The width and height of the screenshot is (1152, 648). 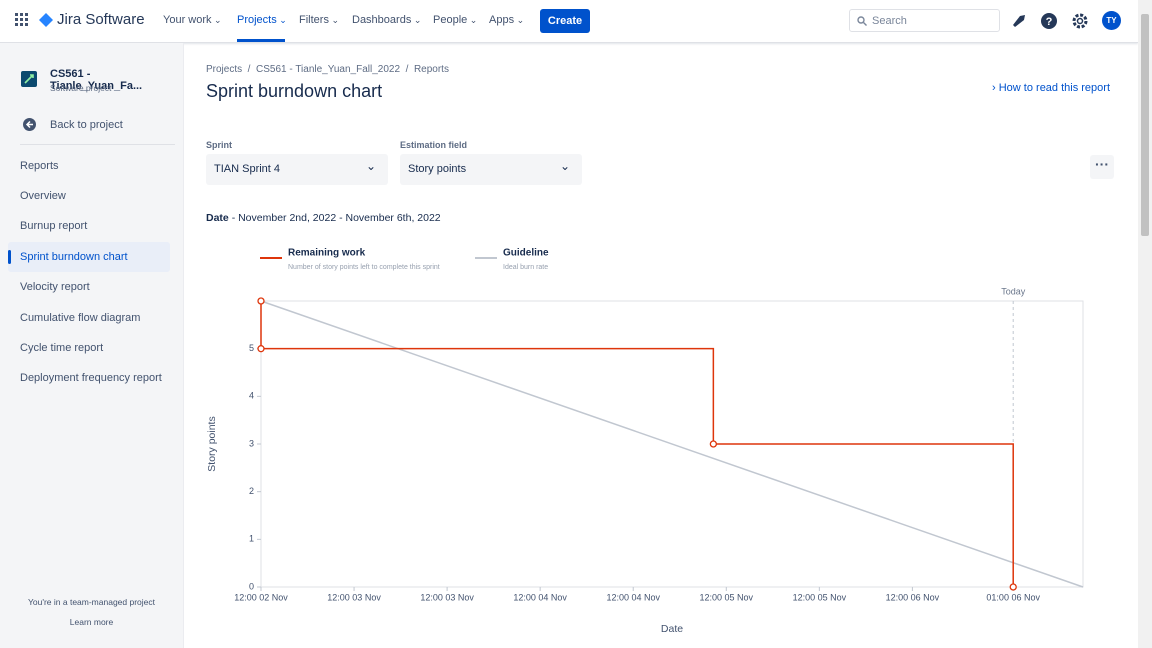 I want to click on filter-label: Sprint, so click(x=219, y=145).